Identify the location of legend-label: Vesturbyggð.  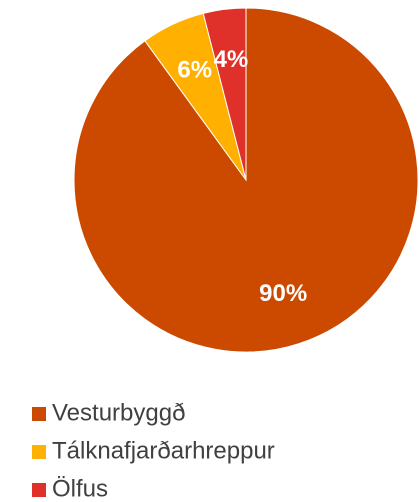
(118, 412).